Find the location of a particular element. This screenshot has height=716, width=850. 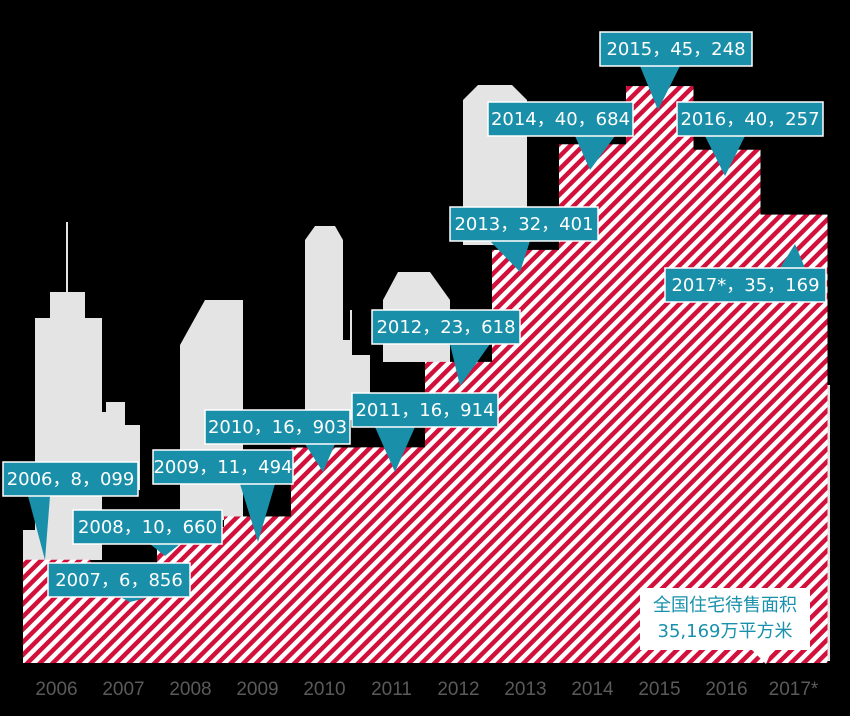

callout: 2014，40，684 is located at coordinates (560, 135).